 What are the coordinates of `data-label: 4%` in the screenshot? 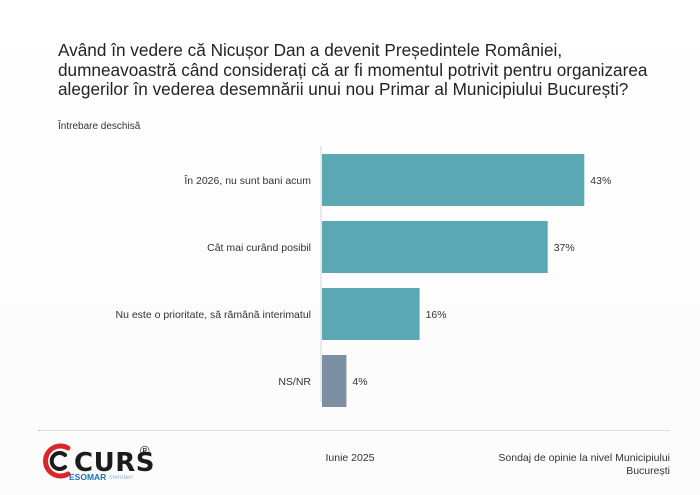 It's located at (359, 382).